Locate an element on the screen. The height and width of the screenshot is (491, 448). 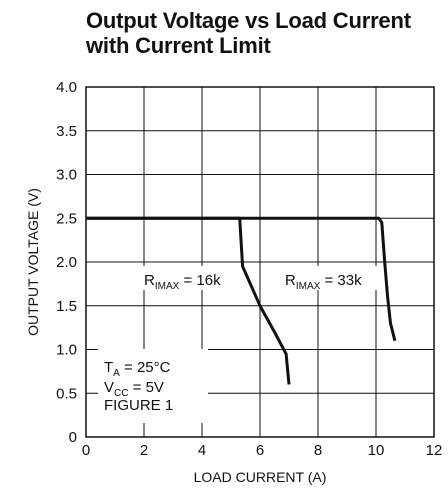
x-tick-label: 8 is located at coordinates (318, 450).